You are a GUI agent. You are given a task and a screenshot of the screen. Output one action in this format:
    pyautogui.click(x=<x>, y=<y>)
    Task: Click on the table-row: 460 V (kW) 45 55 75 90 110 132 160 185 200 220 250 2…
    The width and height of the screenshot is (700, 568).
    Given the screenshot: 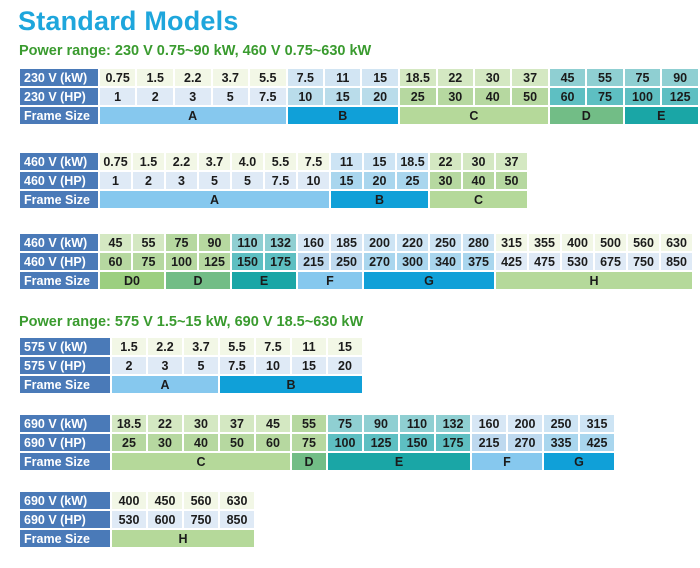 What is the action you would take?
    pyautogui.click(x=356, y=242)
    